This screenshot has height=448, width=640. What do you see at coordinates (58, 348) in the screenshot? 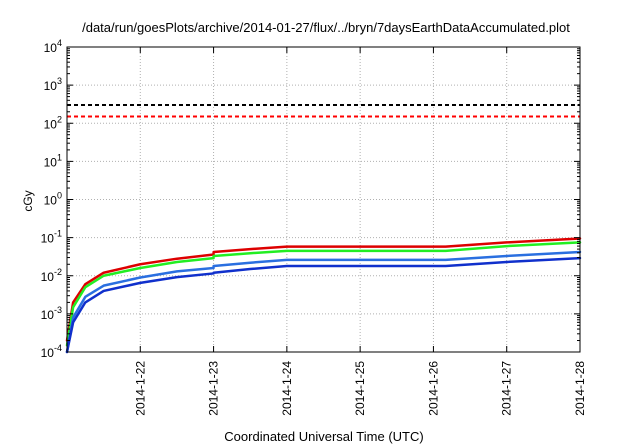
I see `y-tick-exponent: -4` at bounding box center [58, 348].